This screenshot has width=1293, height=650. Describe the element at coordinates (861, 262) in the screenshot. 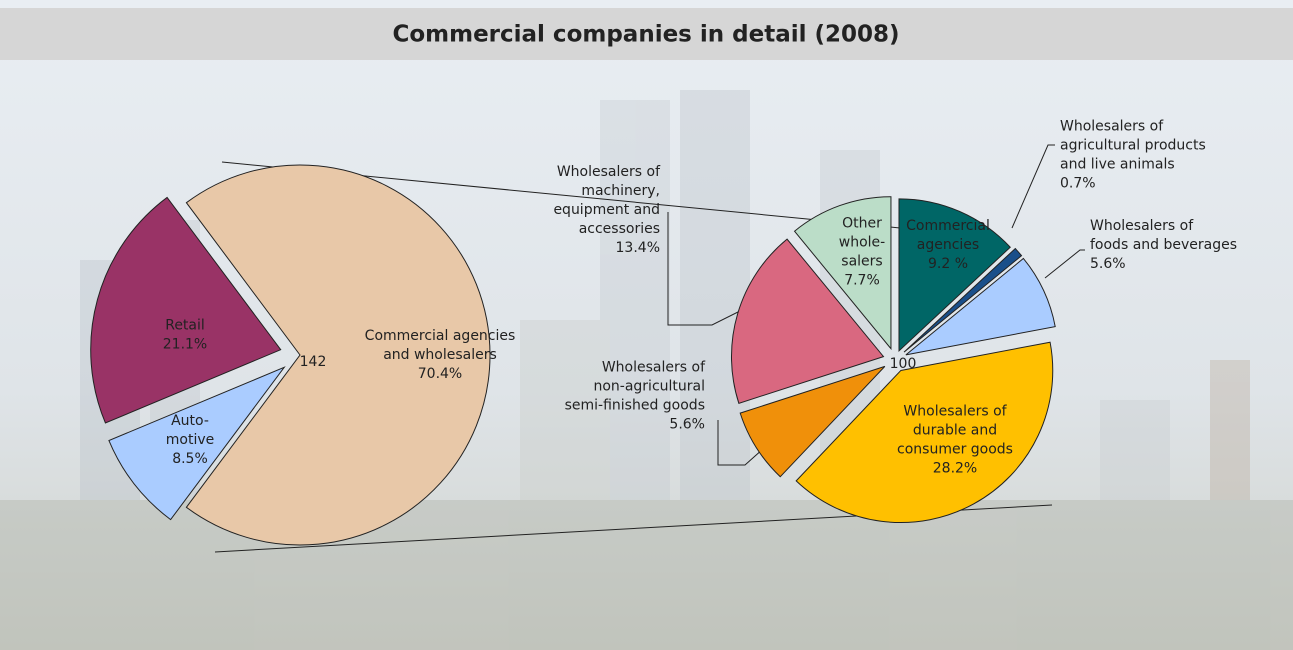

I see `slice-label: salers` at that location.